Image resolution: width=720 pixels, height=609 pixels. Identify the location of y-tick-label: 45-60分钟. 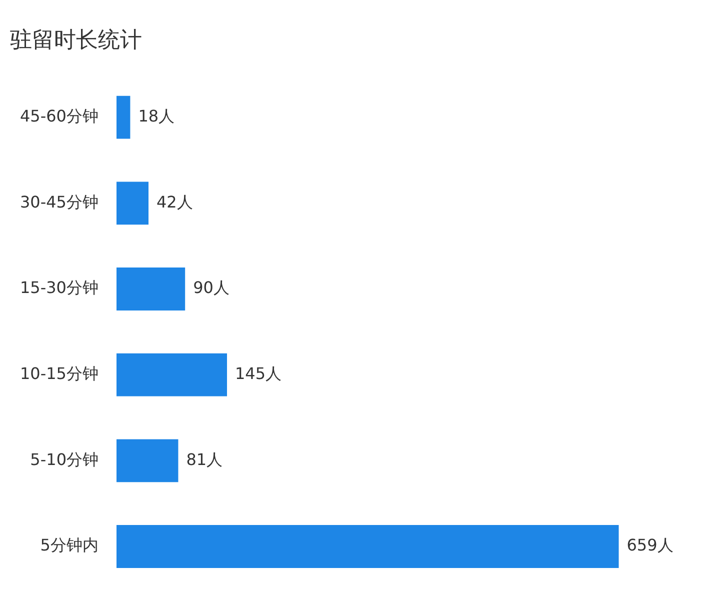
(59, 116).